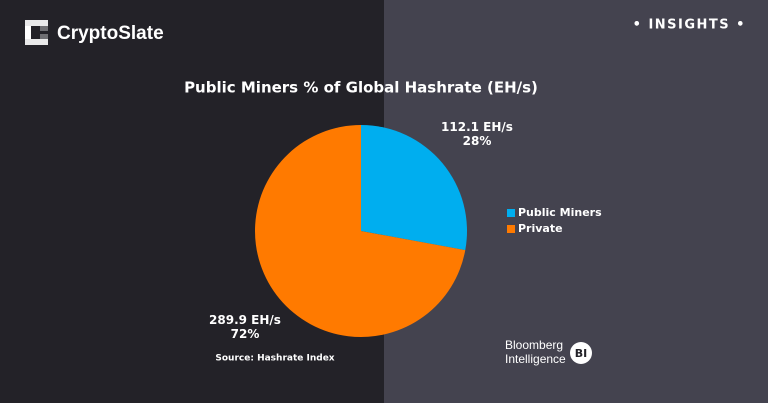  Describe the element at coordinates (477, 141) in the screenshot. I see `percent-label: 28%` at that location.